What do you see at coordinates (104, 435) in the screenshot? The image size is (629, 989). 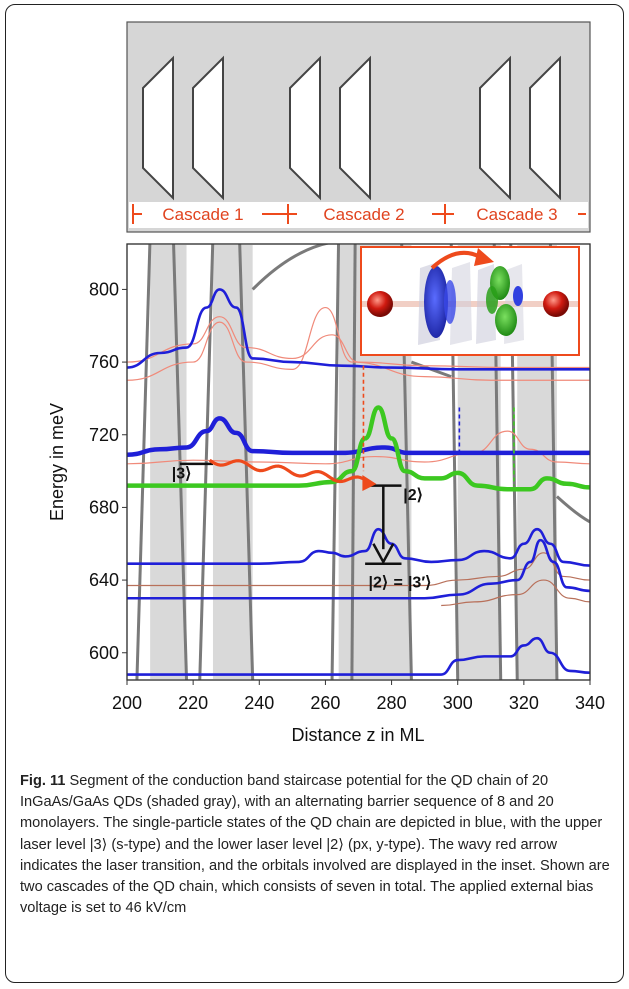 I see `y-tick-label: 720` at bounding box center [104, 435].